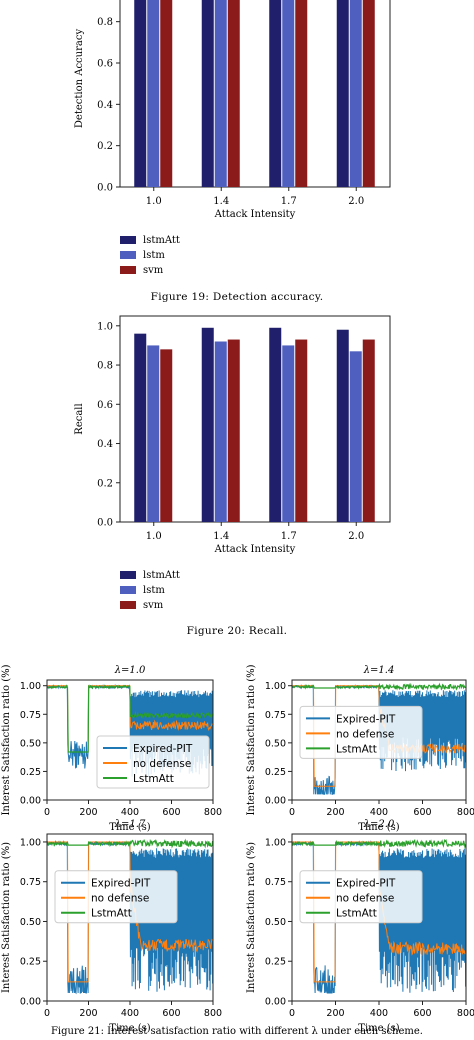 The width and height of the screenshot is (474, 1040). Describe the element at coordinates (237, 297) in the screenshot. I see `figure-caption: Figure 19: Detection accuracy.` at that location.